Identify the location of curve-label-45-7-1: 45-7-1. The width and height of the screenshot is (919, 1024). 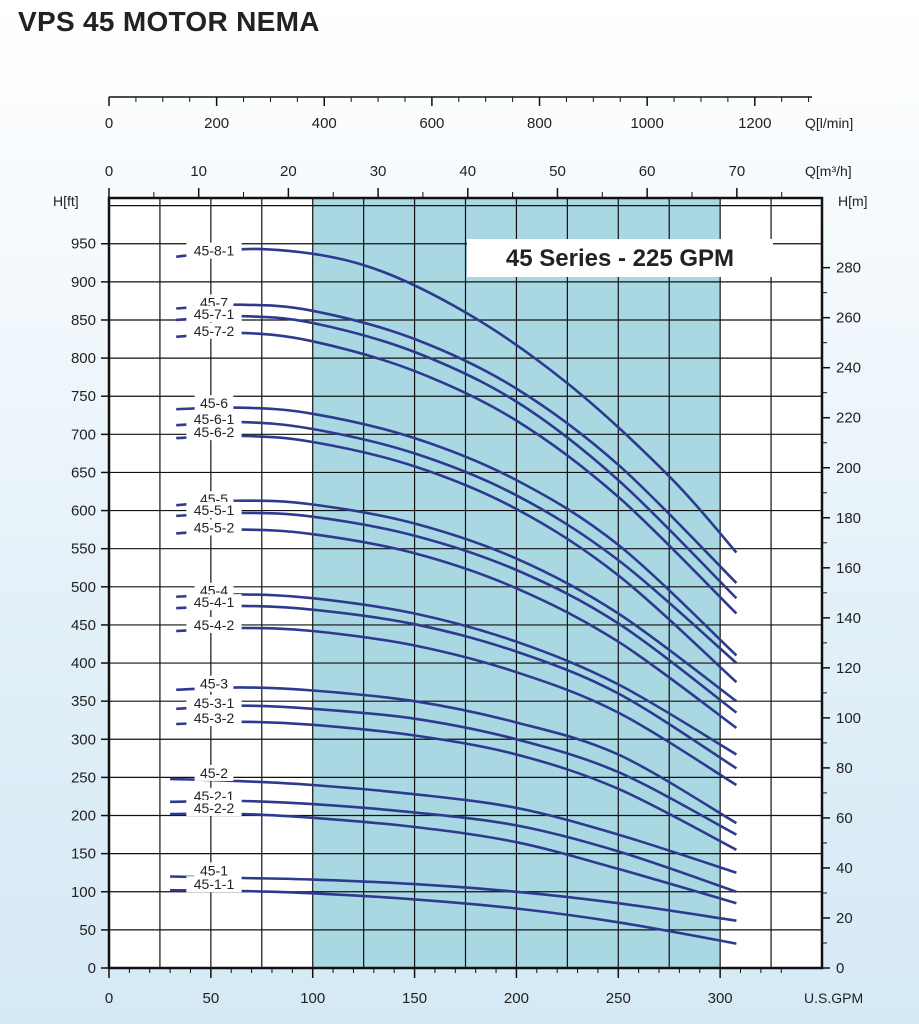
(214, 314).